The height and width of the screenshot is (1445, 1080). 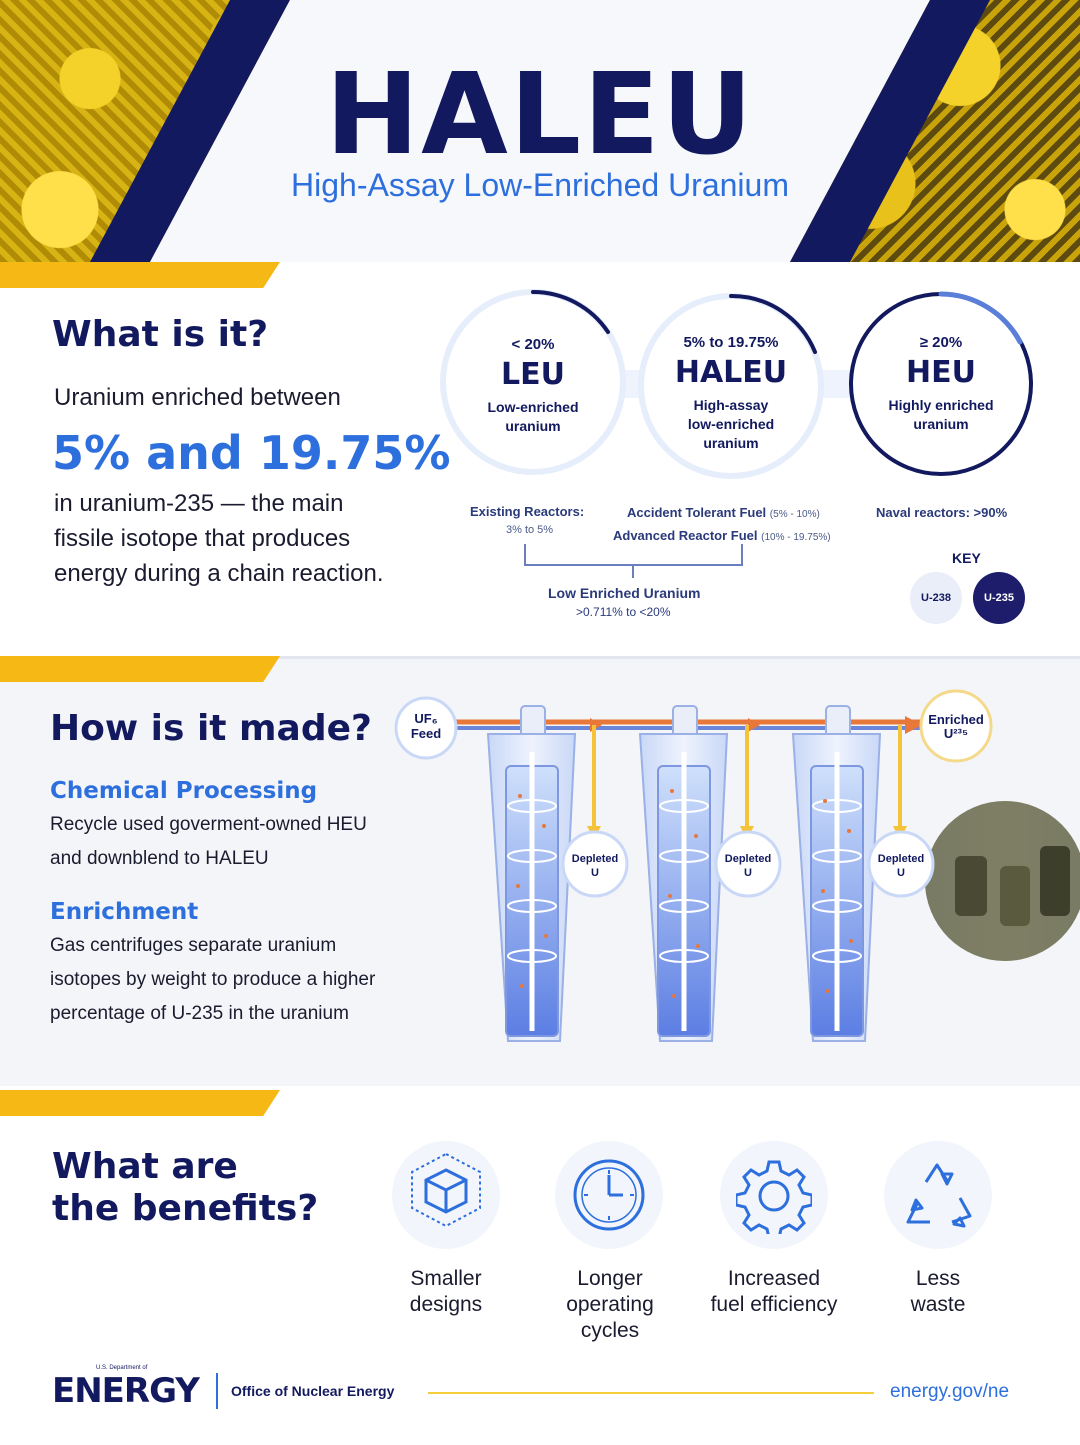 What do you see at coordinates (184, 791) in the screenshot?
I see `method-title: Chemical Processing` at bounding box center [184, 791].